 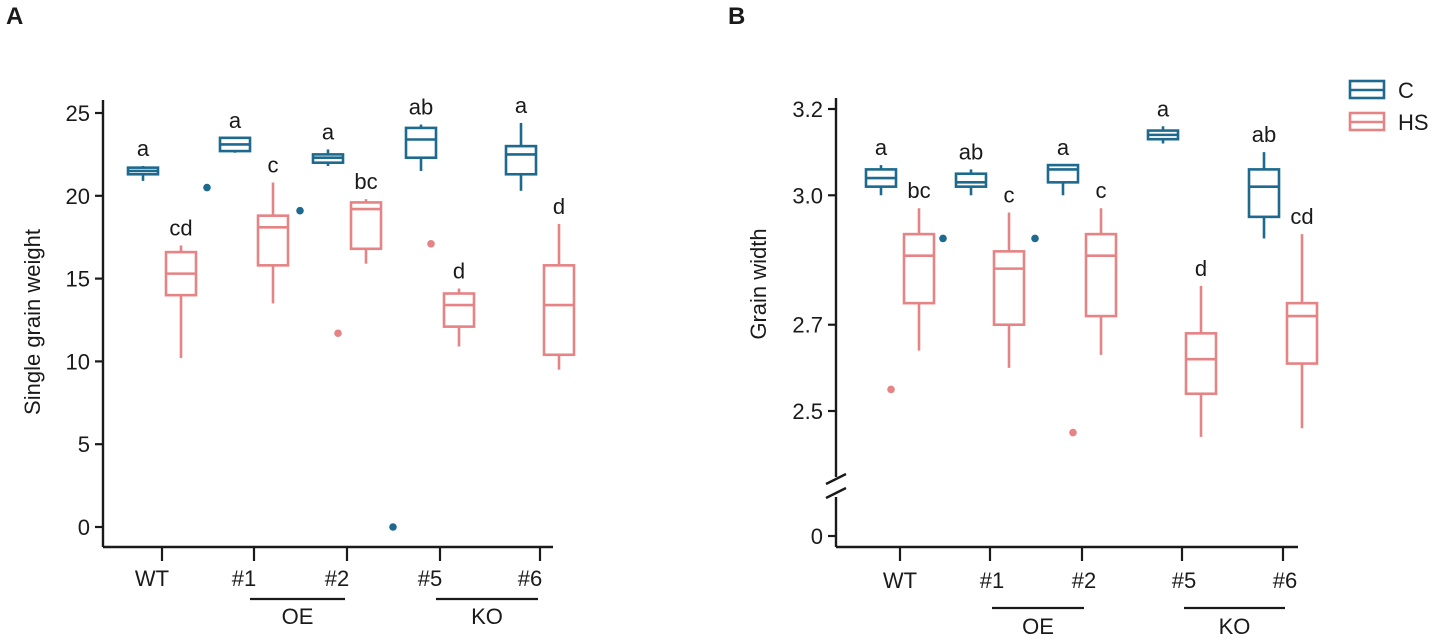 What do you see at coordinates (430, 578) in the screenshot?
I see `x-tick-label-a-3: #5` at bounding box center [430, 578].